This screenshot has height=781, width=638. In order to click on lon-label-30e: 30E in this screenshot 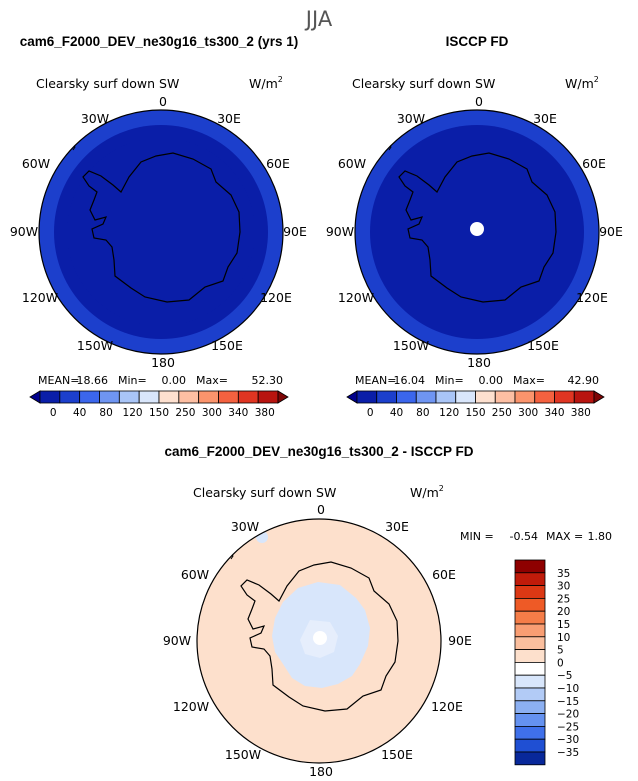, I will do `click(545, 118)`.